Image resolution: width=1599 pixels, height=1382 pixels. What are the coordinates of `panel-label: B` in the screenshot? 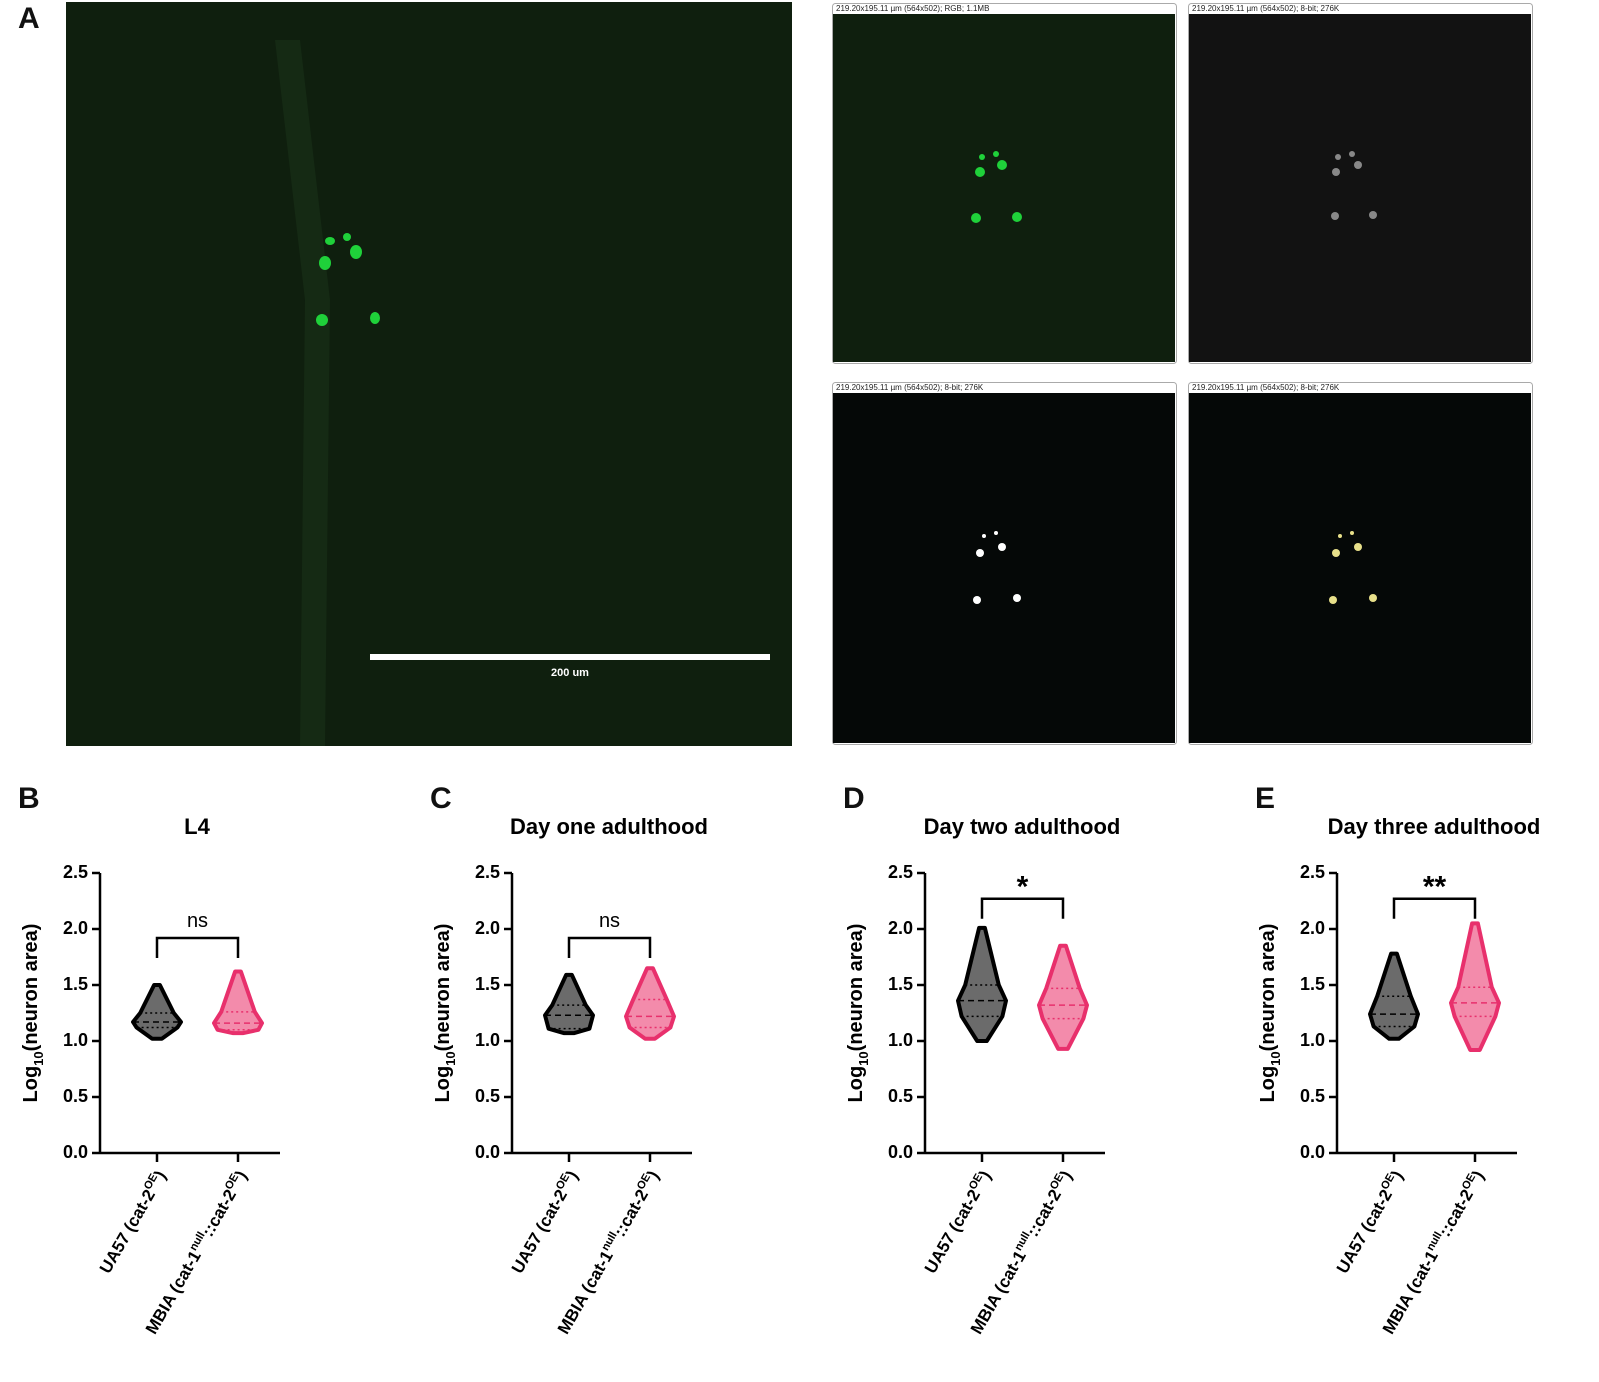 It's located at (29, 798).